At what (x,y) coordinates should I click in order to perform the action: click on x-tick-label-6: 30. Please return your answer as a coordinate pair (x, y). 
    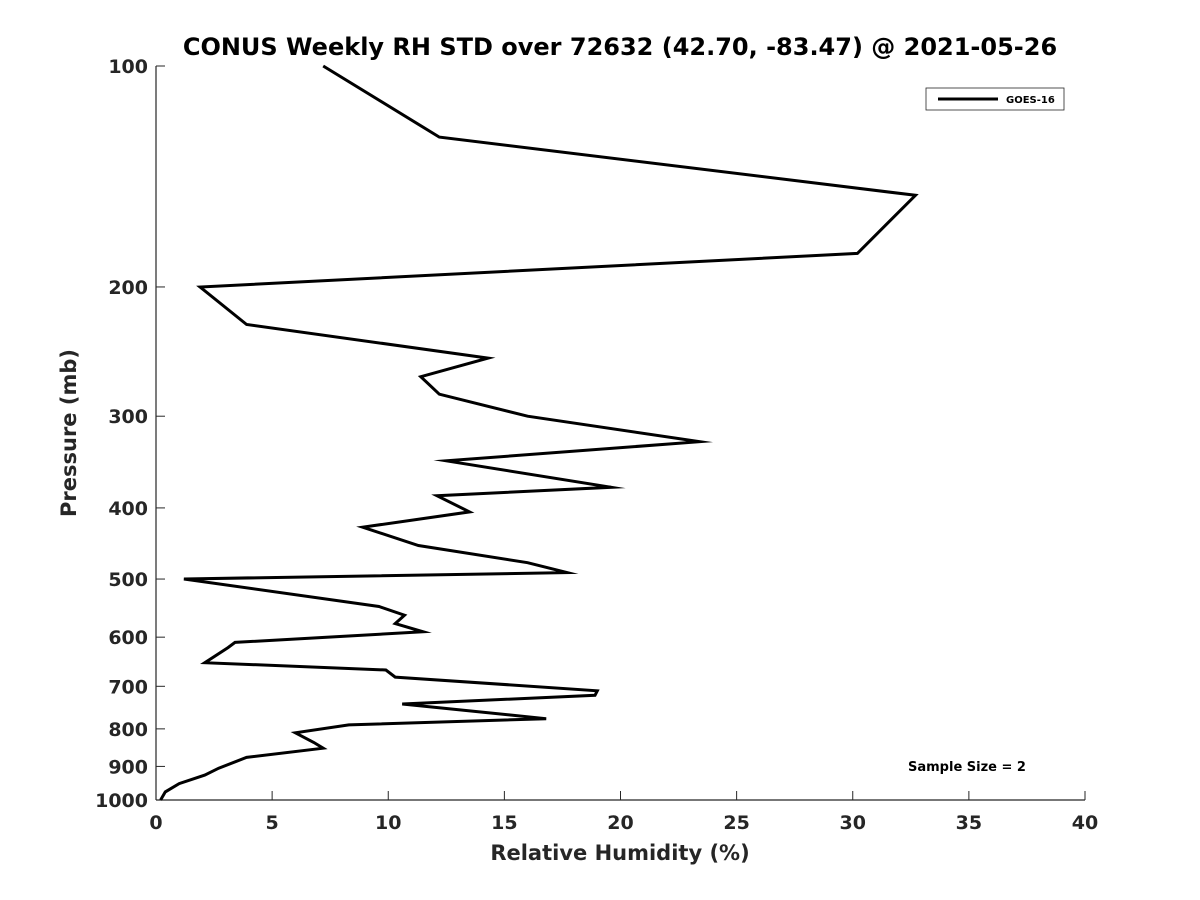
    Looking at the image, I should click on (853, 823).